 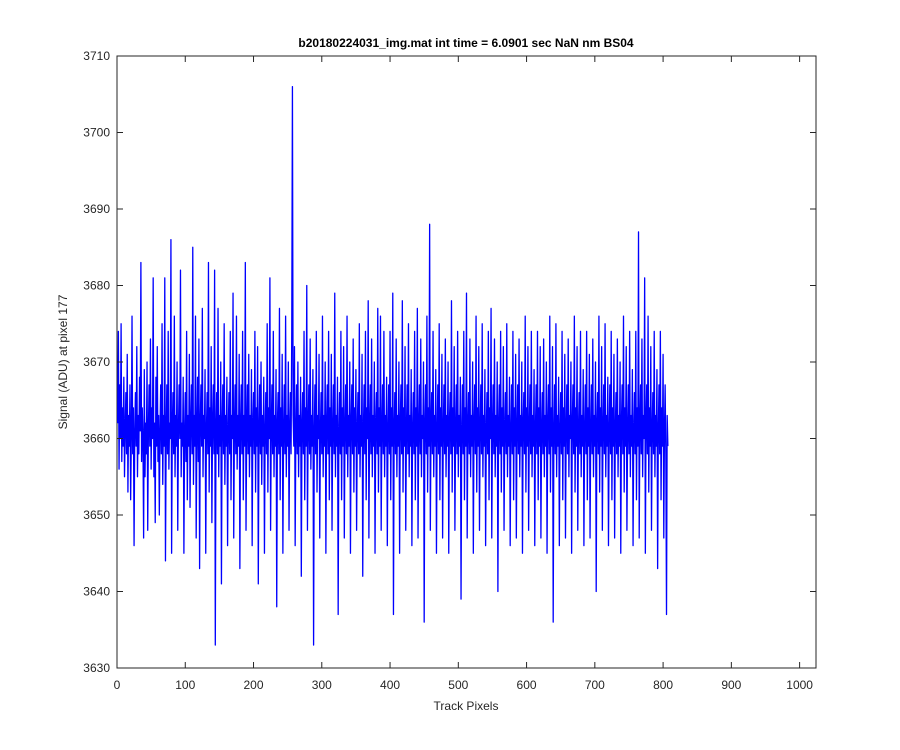 I want to click on x-axis-label: Track Pixels, so click(x=466, y=706).